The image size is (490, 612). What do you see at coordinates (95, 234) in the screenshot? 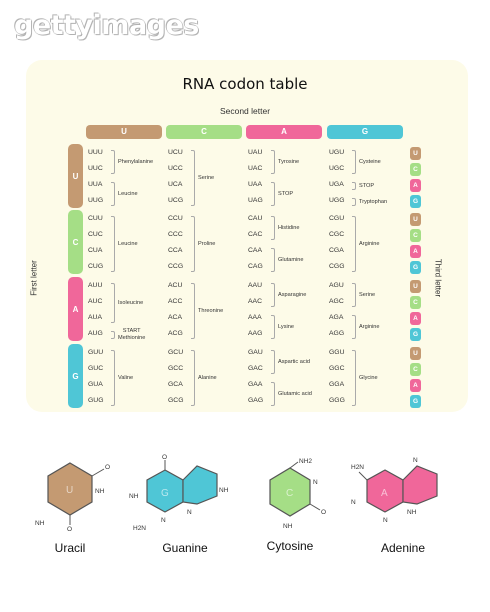
I see `codon-cell: CUC` at bounding box center [95, 234].